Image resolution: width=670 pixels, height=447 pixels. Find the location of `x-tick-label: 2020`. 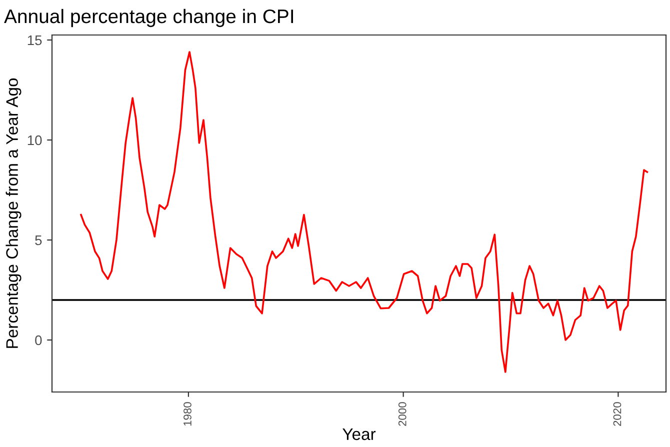

x-tick-label: 2020 is located at coordinates (617, 414).